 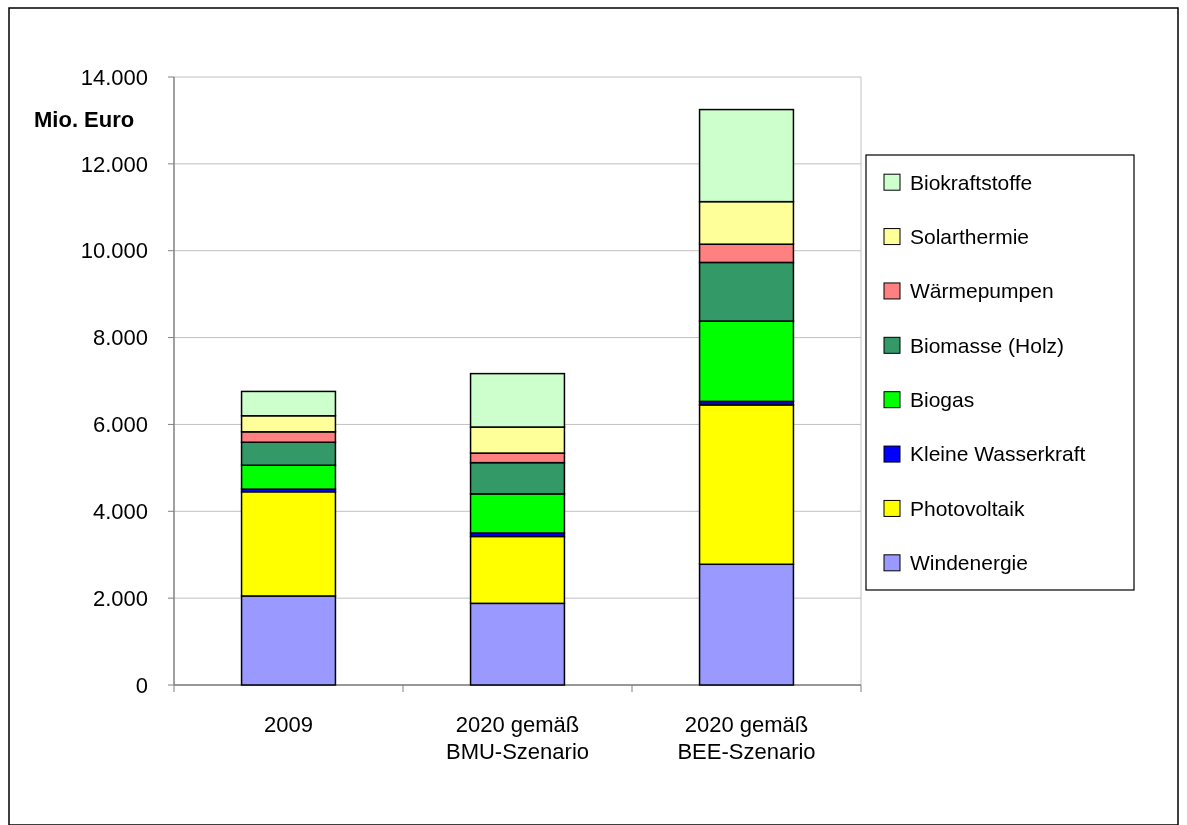 I want to click on y-tick-label: 8.000, so click(x=120, y=338).